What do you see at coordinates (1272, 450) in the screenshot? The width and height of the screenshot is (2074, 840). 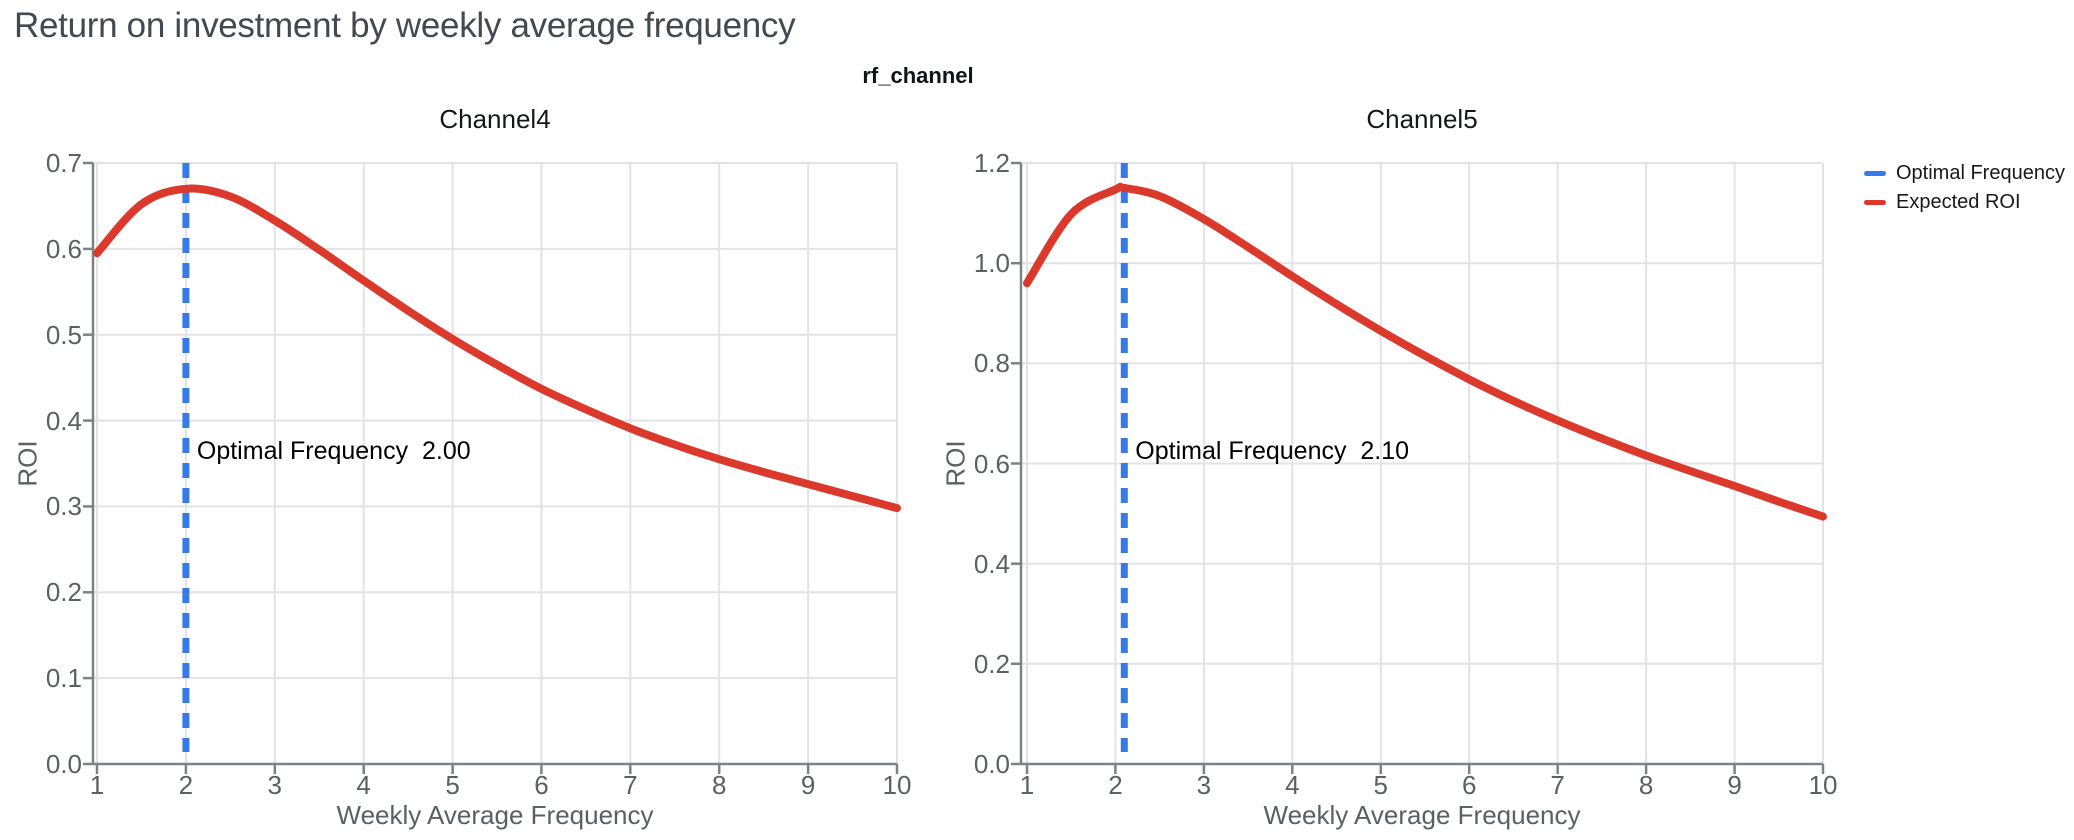 I see `optimal-frequency-annotation-channel5: Optimal Frequency 2.10` at bounding box center [1272, 450].